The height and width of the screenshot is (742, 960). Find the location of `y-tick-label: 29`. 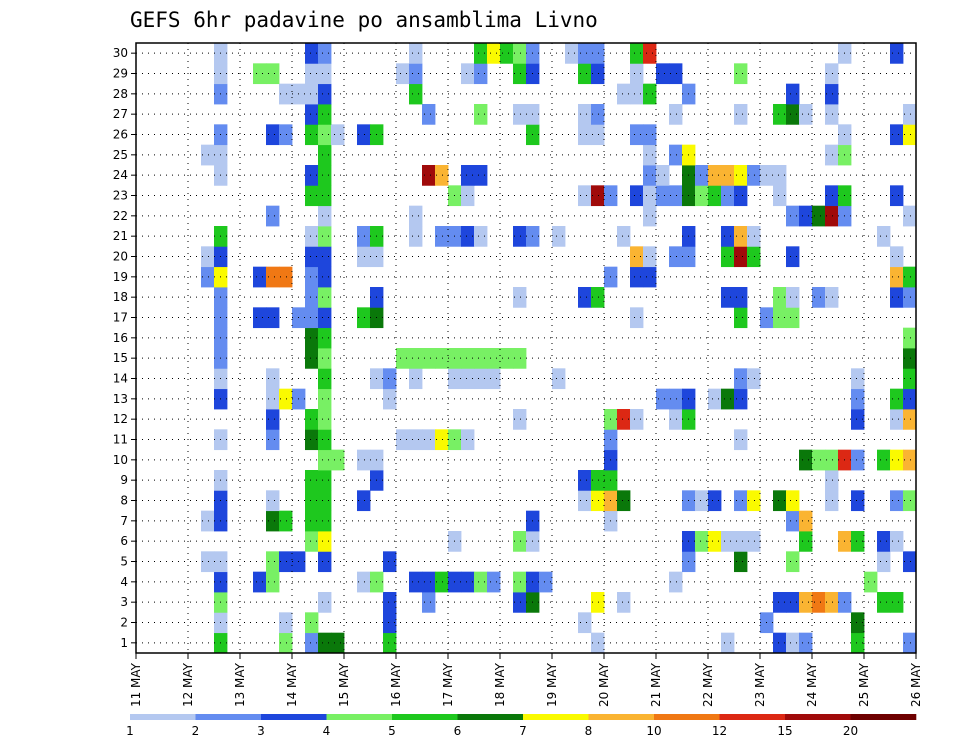

y-tick-label: 29 is located at coordinates (120, 74).